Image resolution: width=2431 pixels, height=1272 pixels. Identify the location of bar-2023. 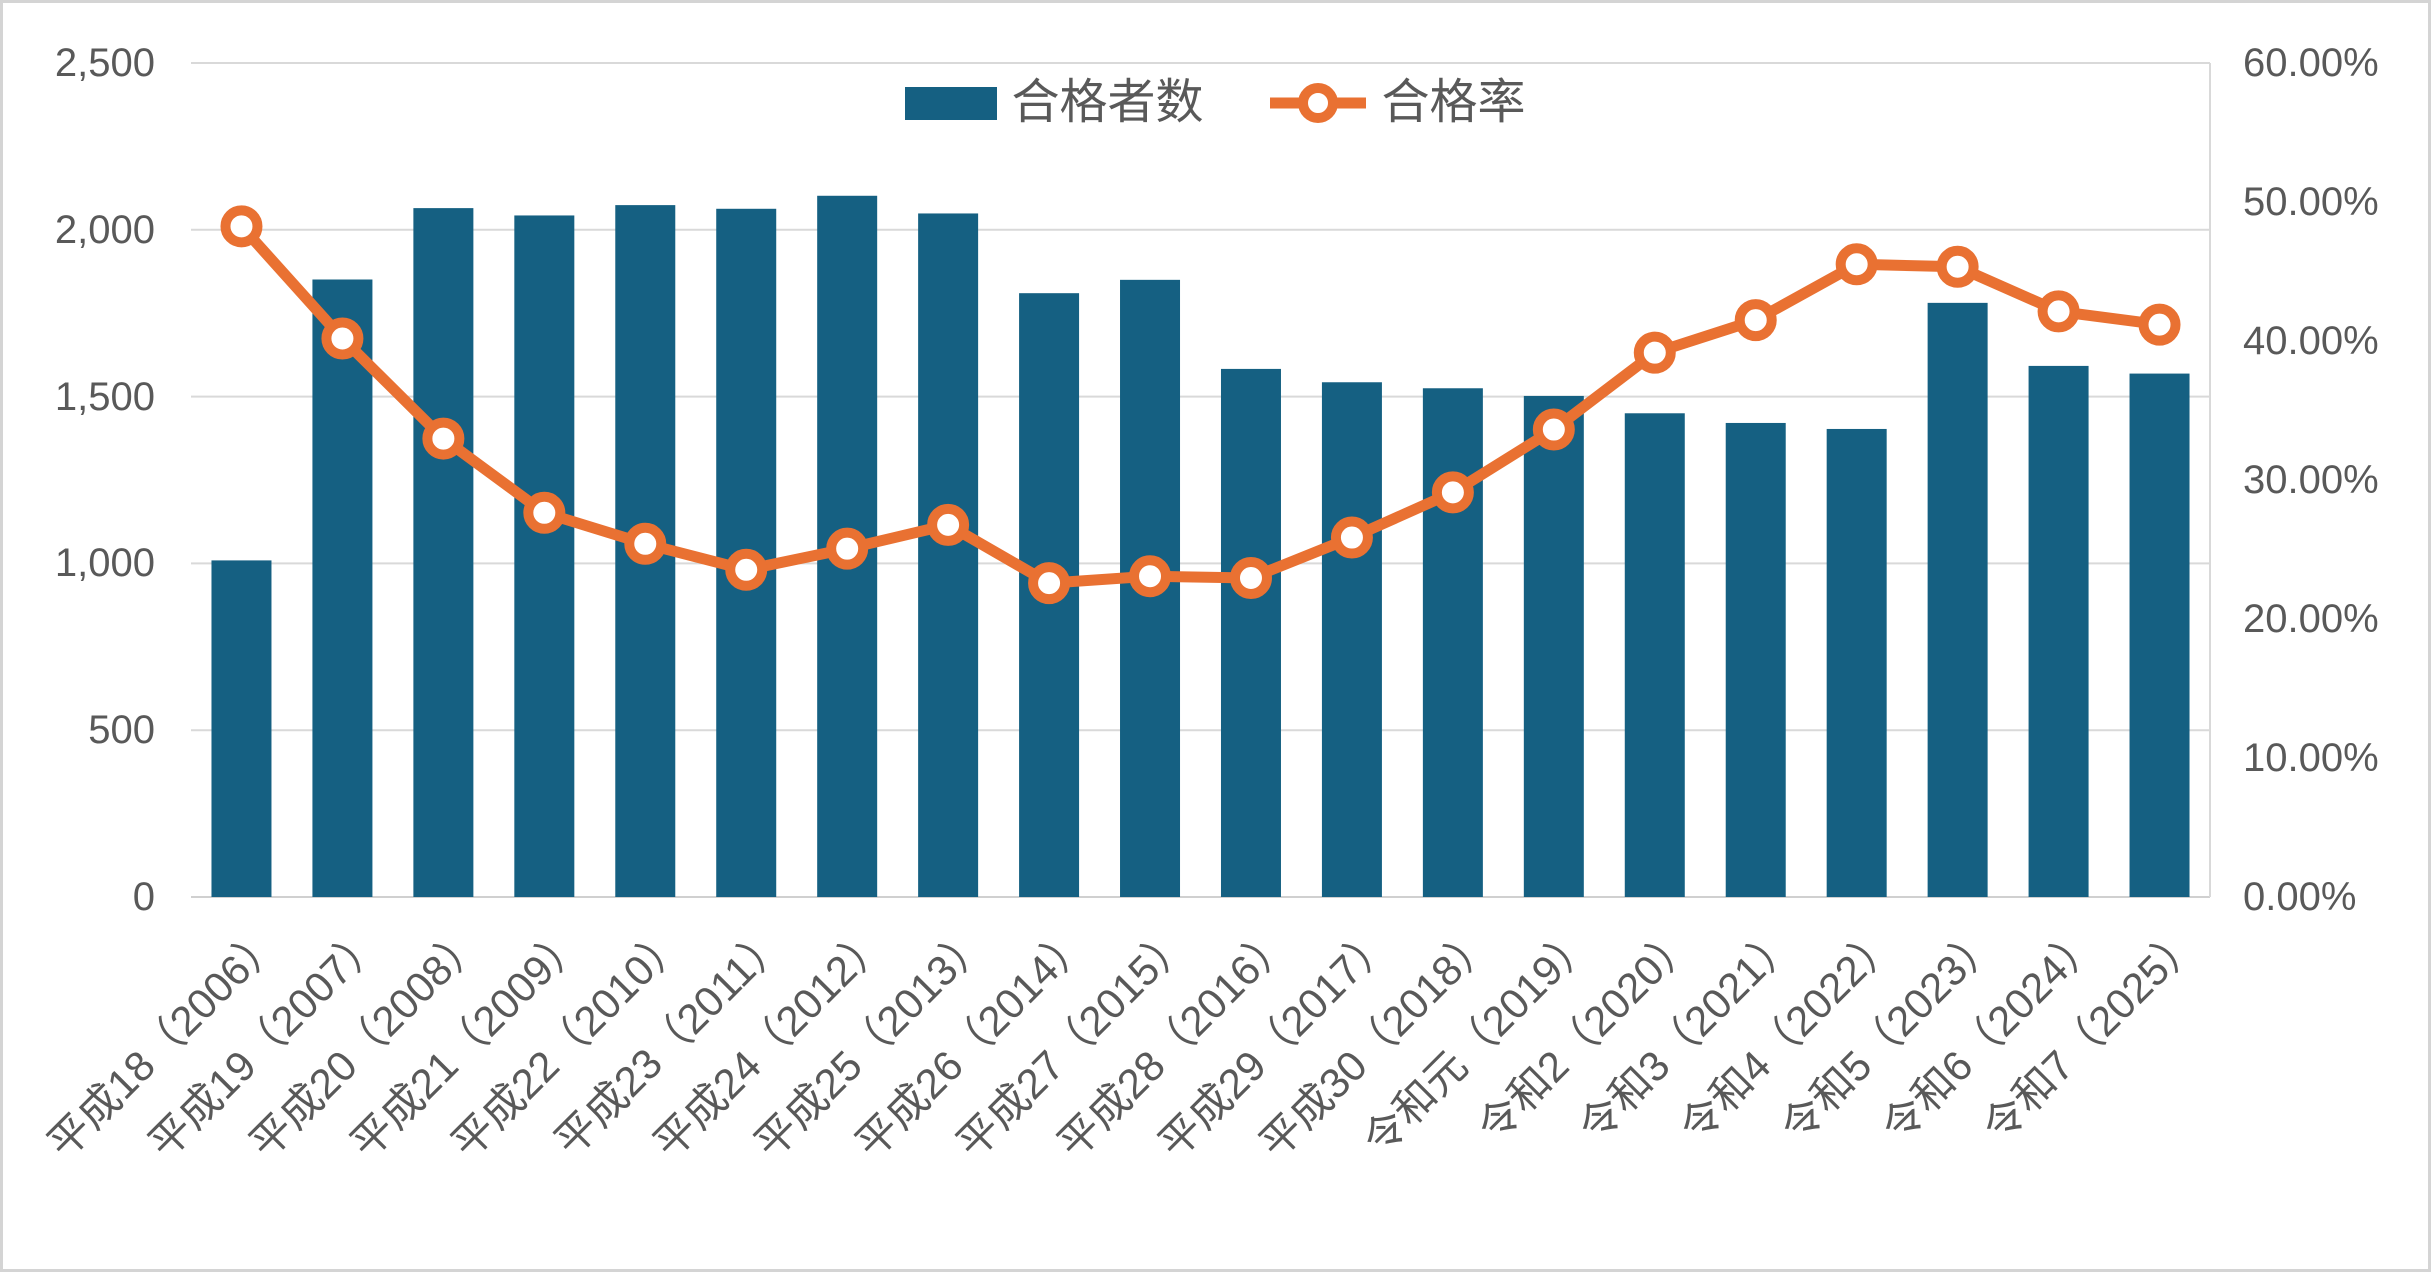
(1957, 599).